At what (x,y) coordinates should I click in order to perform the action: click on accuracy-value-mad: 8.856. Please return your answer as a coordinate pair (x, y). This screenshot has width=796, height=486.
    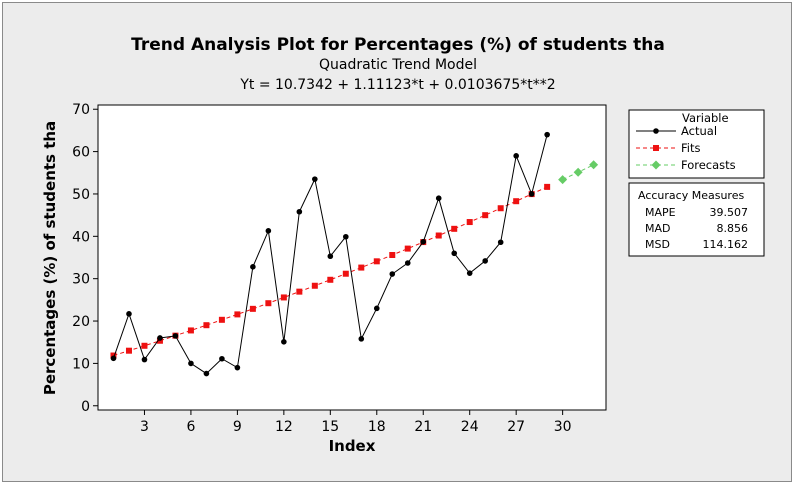
    Looking at the image, I should click on (733, 228).